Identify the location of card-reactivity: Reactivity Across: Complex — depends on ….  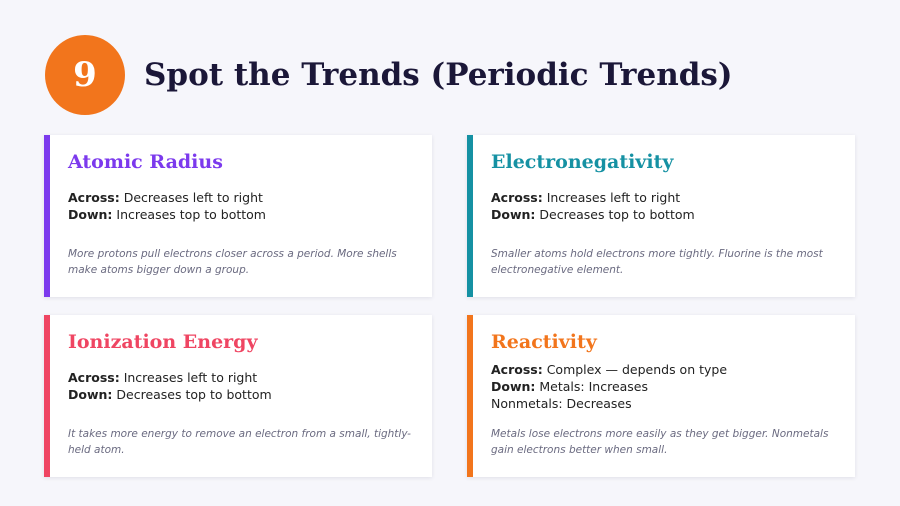
(661, 396).